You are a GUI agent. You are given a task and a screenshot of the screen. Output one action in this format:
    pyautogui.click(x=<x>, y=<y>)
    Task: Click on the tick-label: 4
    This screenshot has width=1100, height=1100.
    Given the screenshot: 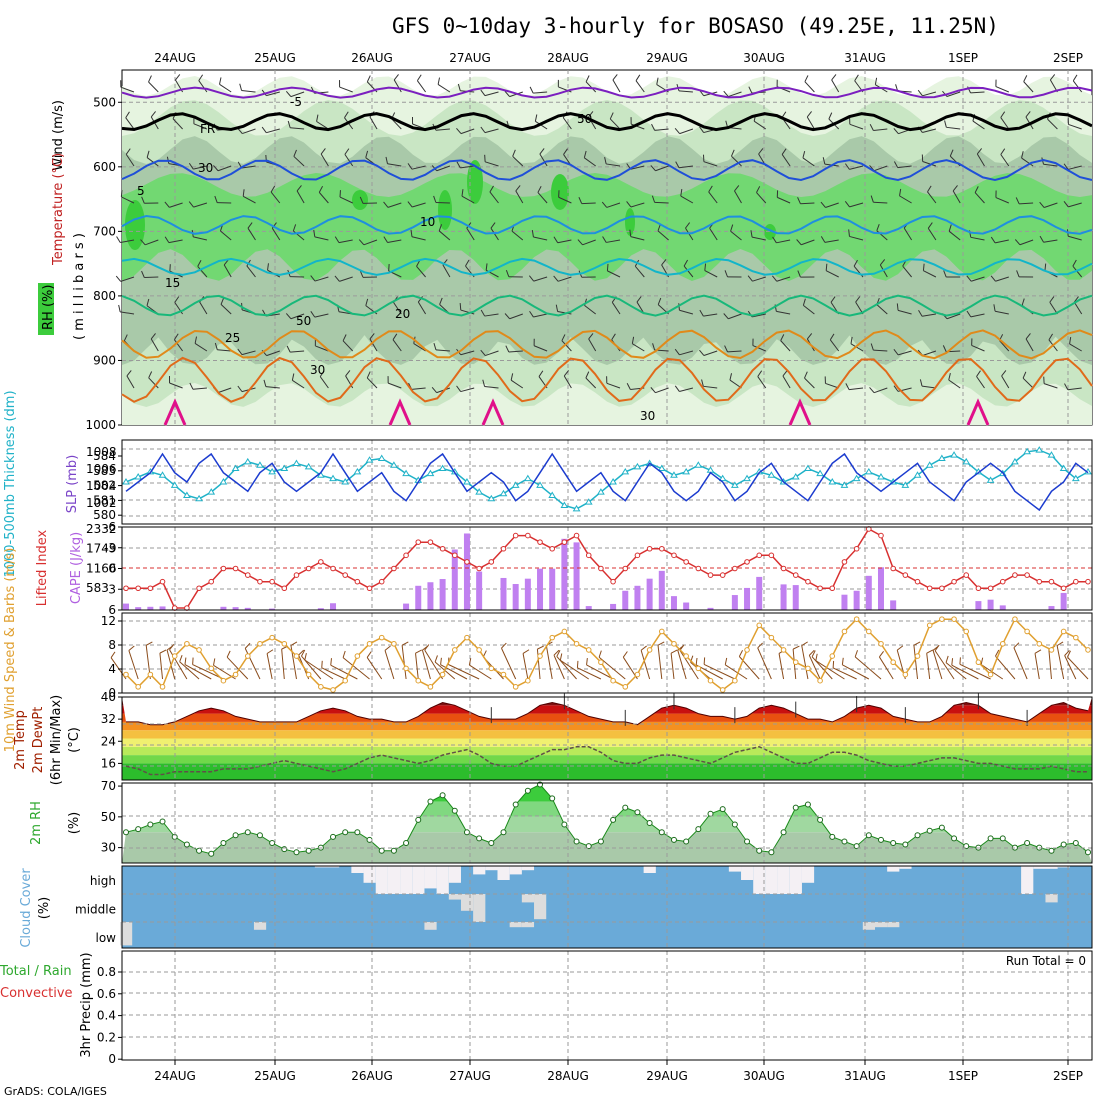 What is the action you would take?
    pyautogui.click(x=112, y=669)
    